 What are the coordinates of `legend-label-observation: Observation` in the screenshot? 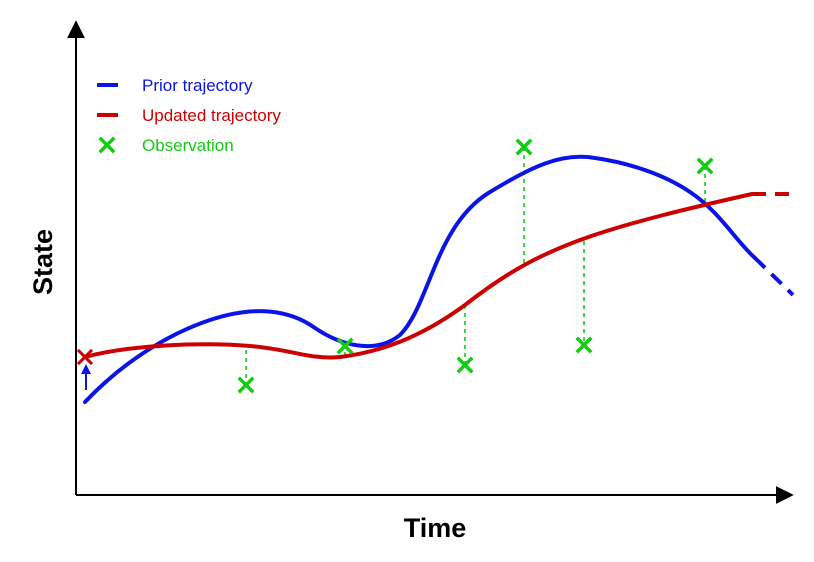 It's located at (188, 145).